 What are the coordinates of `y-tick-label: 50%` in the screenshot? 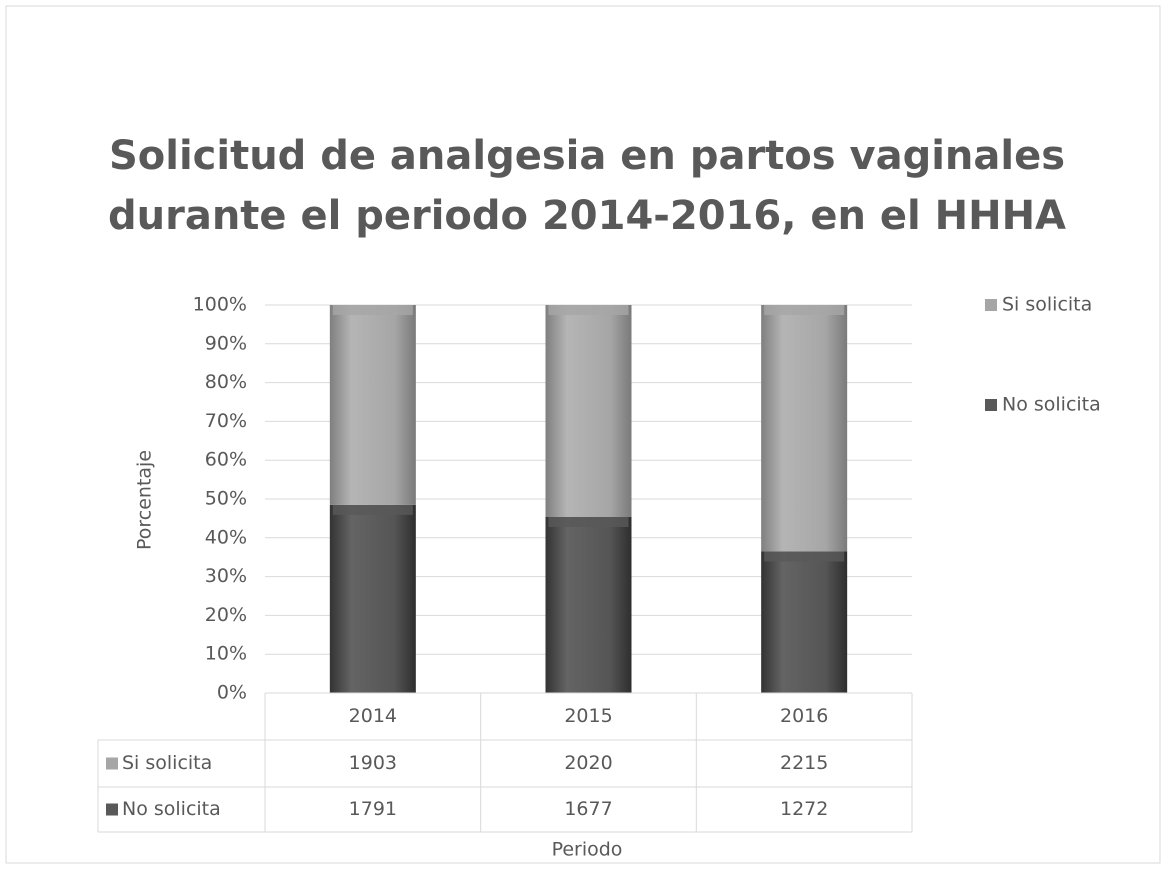 It's located at (226, 499).